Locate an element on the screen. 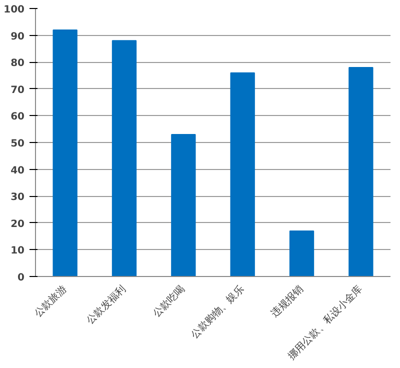 This screenshot has width=400, height=368. y-tick-label: 70 is located at coordinates (17, 90).